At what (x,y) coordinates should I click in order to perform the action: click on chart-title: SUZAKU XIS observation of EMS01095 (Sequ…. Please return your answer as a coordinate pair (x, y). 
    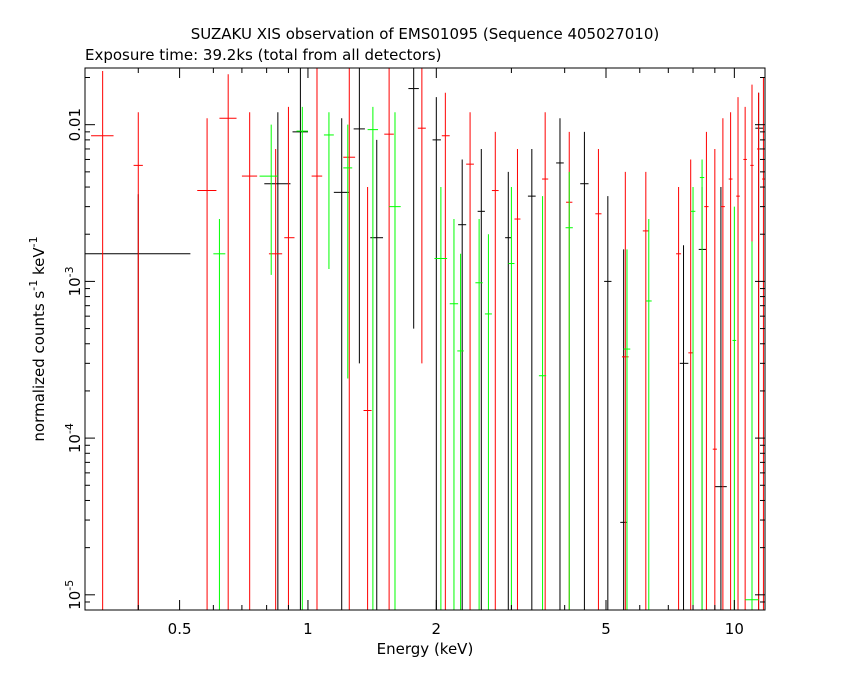
    Looking at the image, I should click on (425, 34).